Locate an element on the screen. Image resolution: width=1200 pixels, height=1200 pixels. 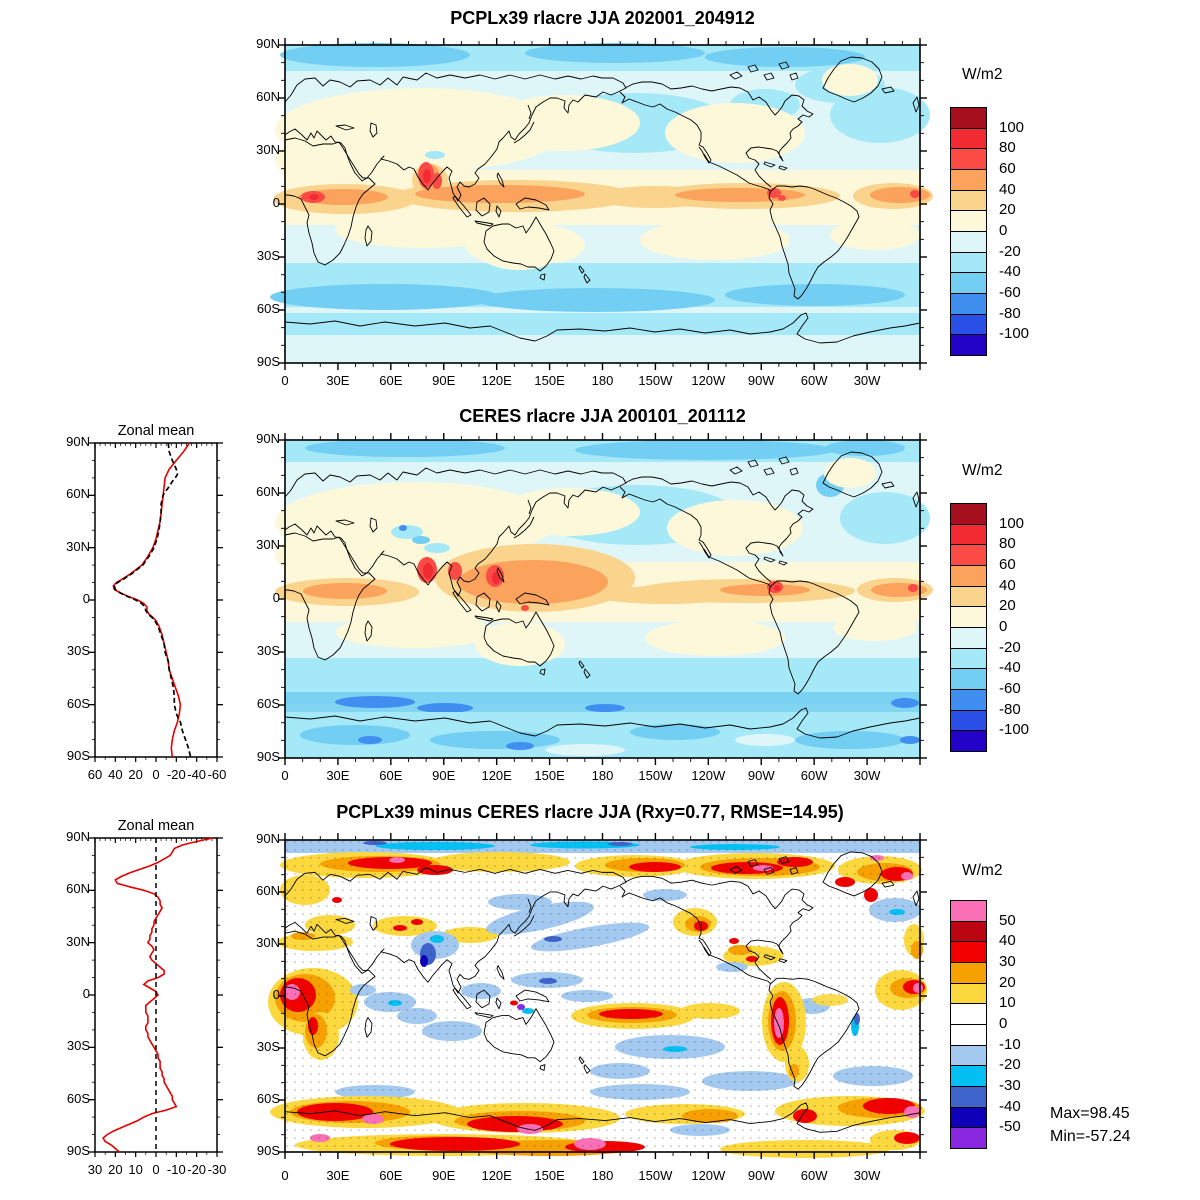
panel3-map is located at coordinates (597, 996).